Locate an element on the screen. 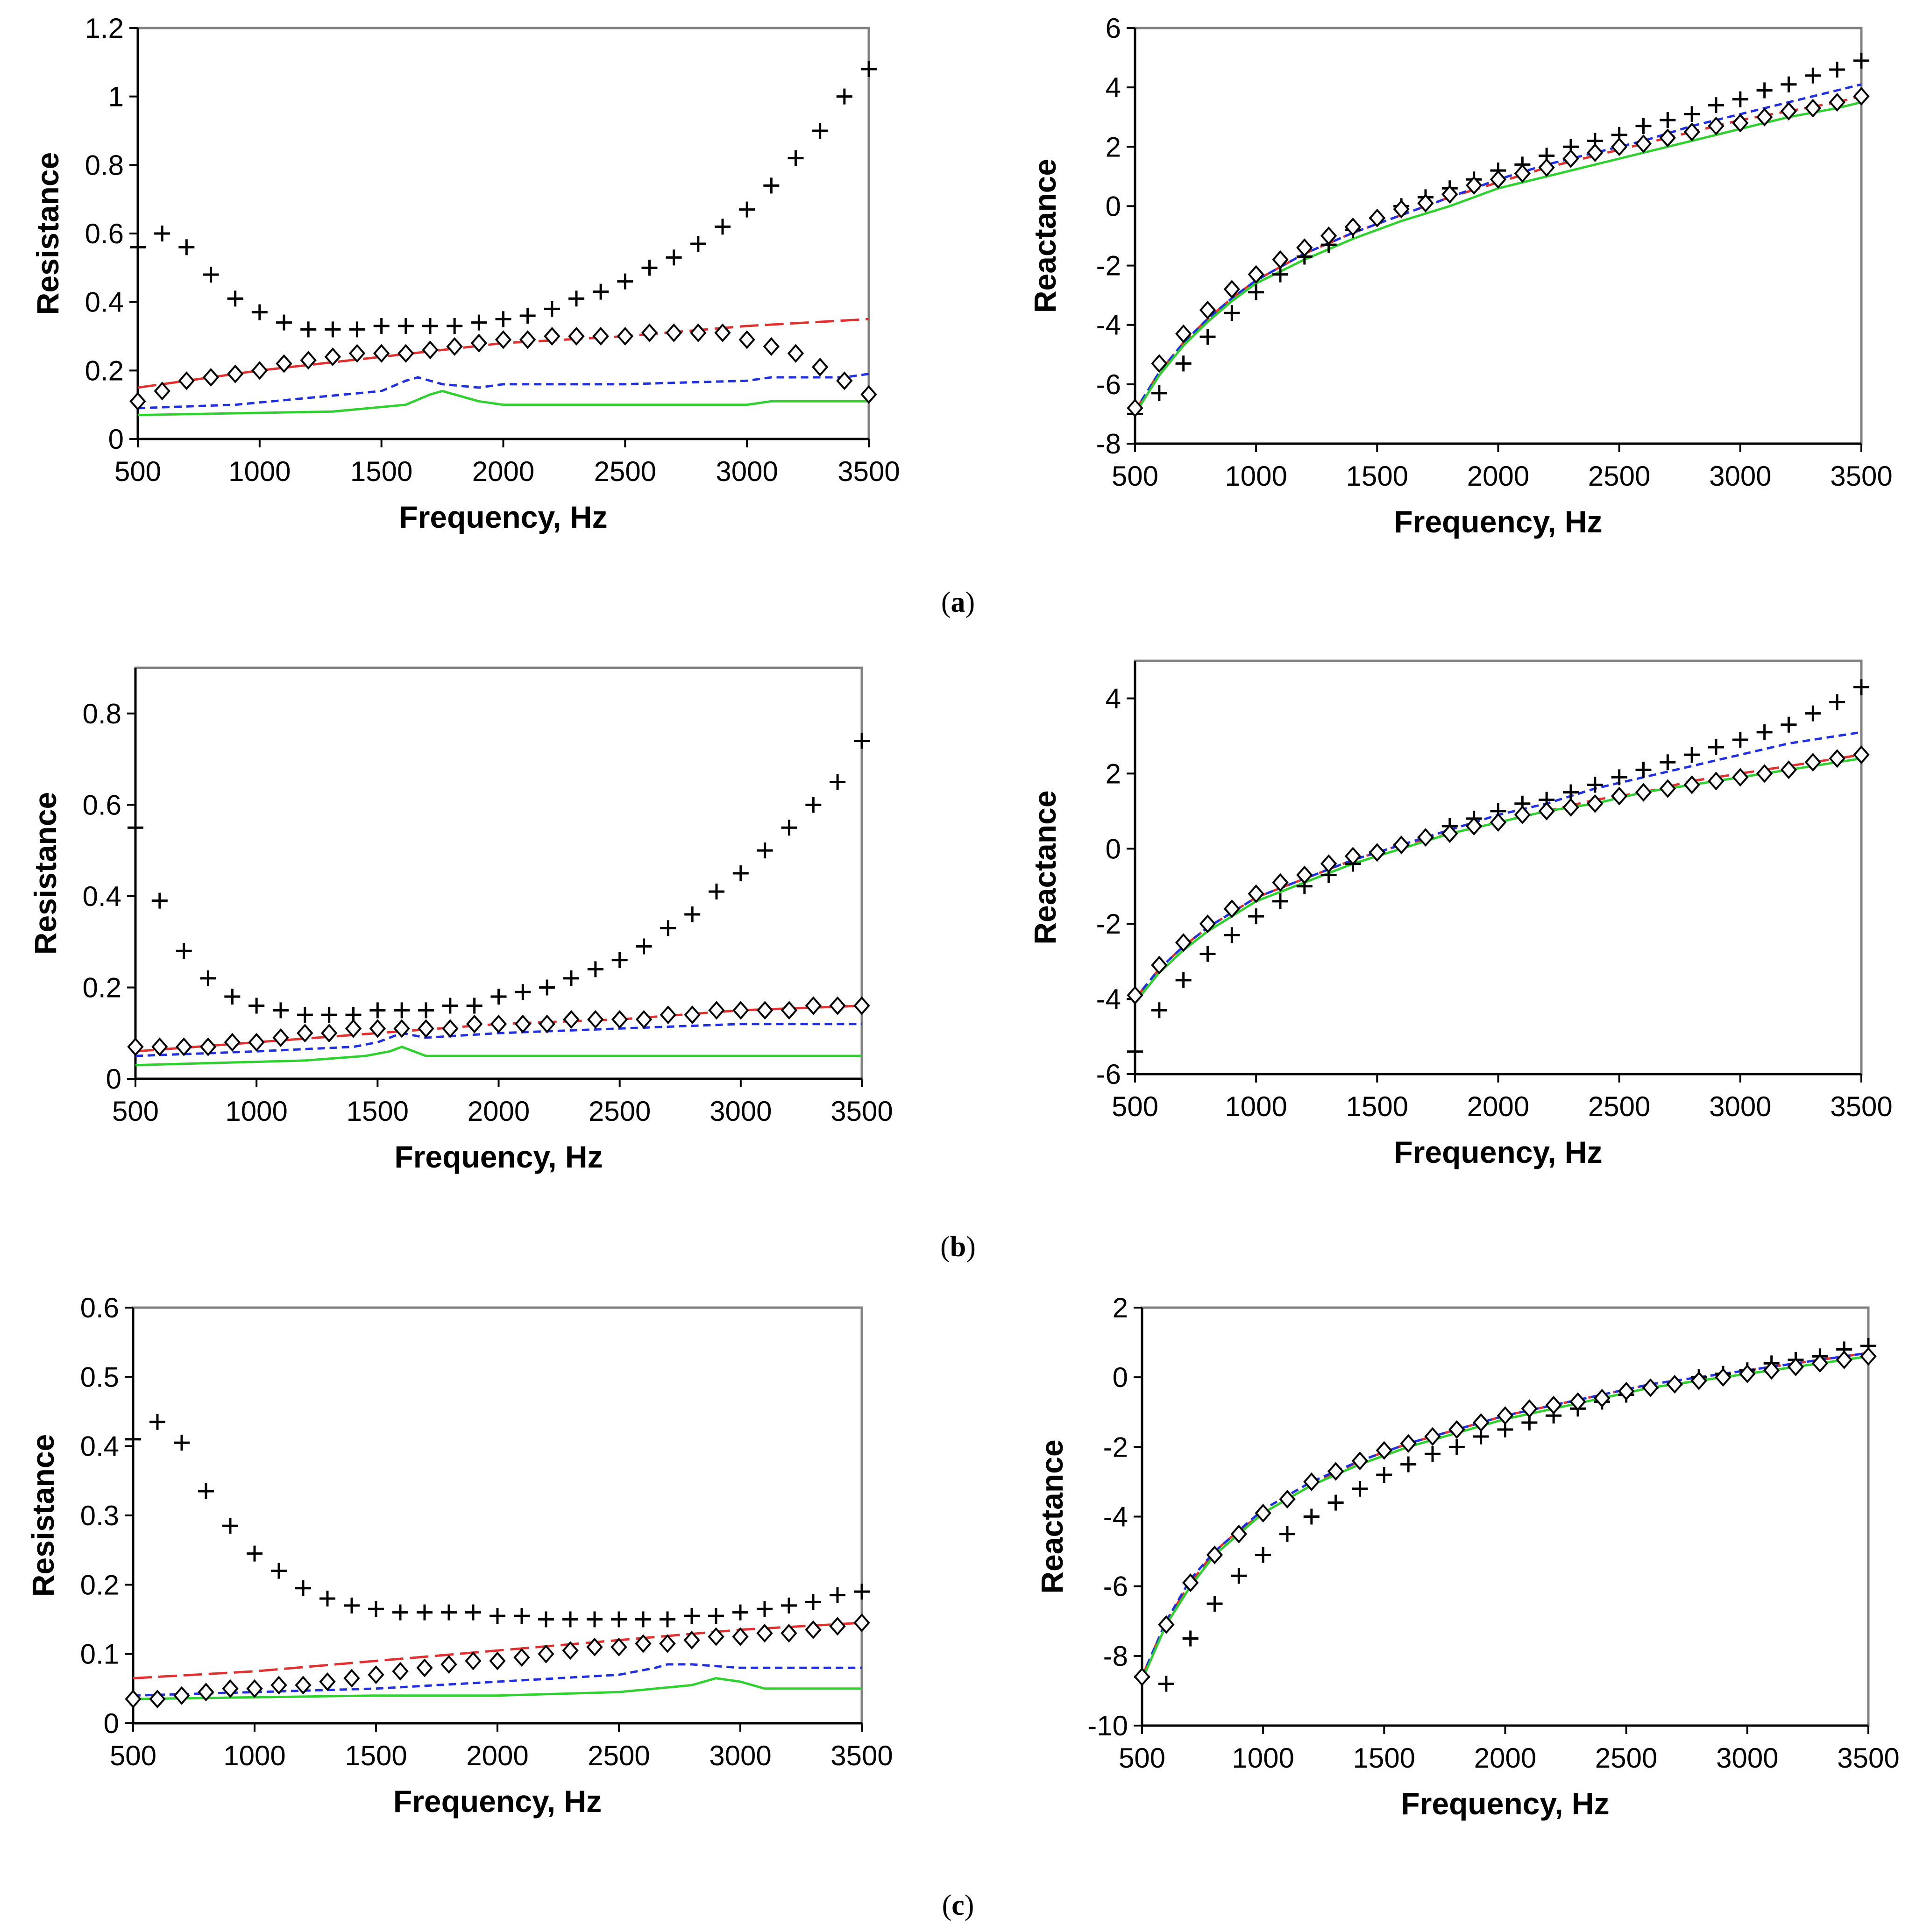 This screenshot has height=1932, width=1916. series-line is located at coordinates (497, 1680).